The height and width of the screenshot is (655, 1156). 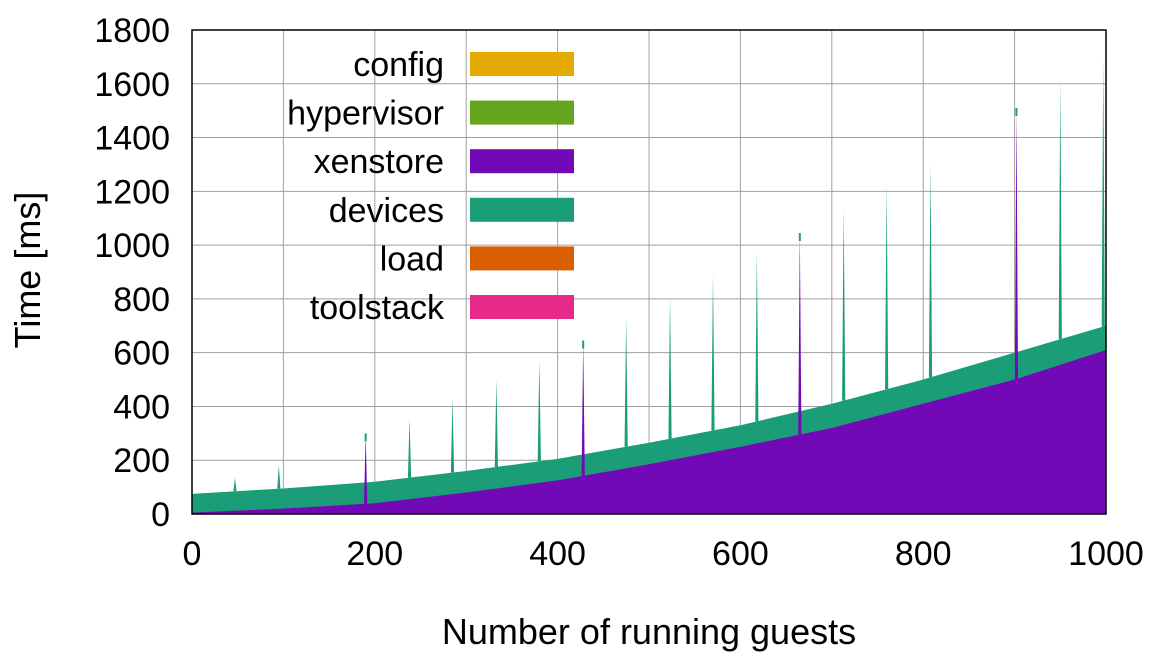 I want to click on y-tick-label: 0, so click(x=160, y=515).